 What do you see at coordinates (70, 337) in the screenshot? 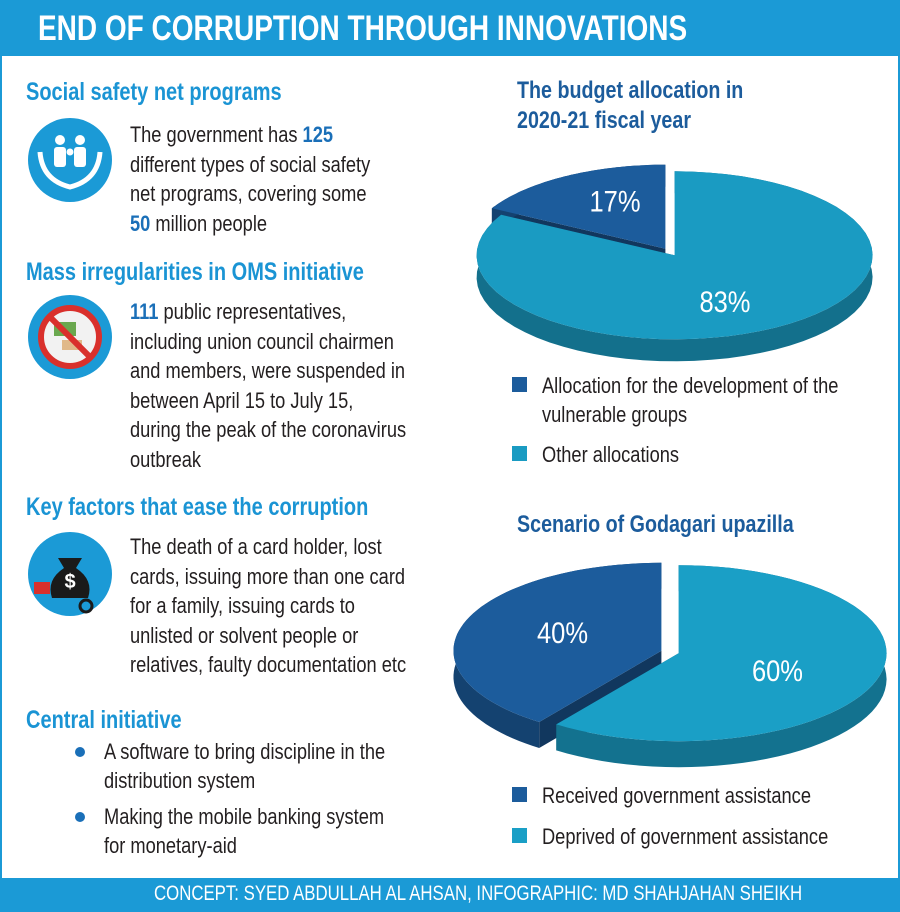
I see `icon-prohibited` at bounding box center [70, 337].